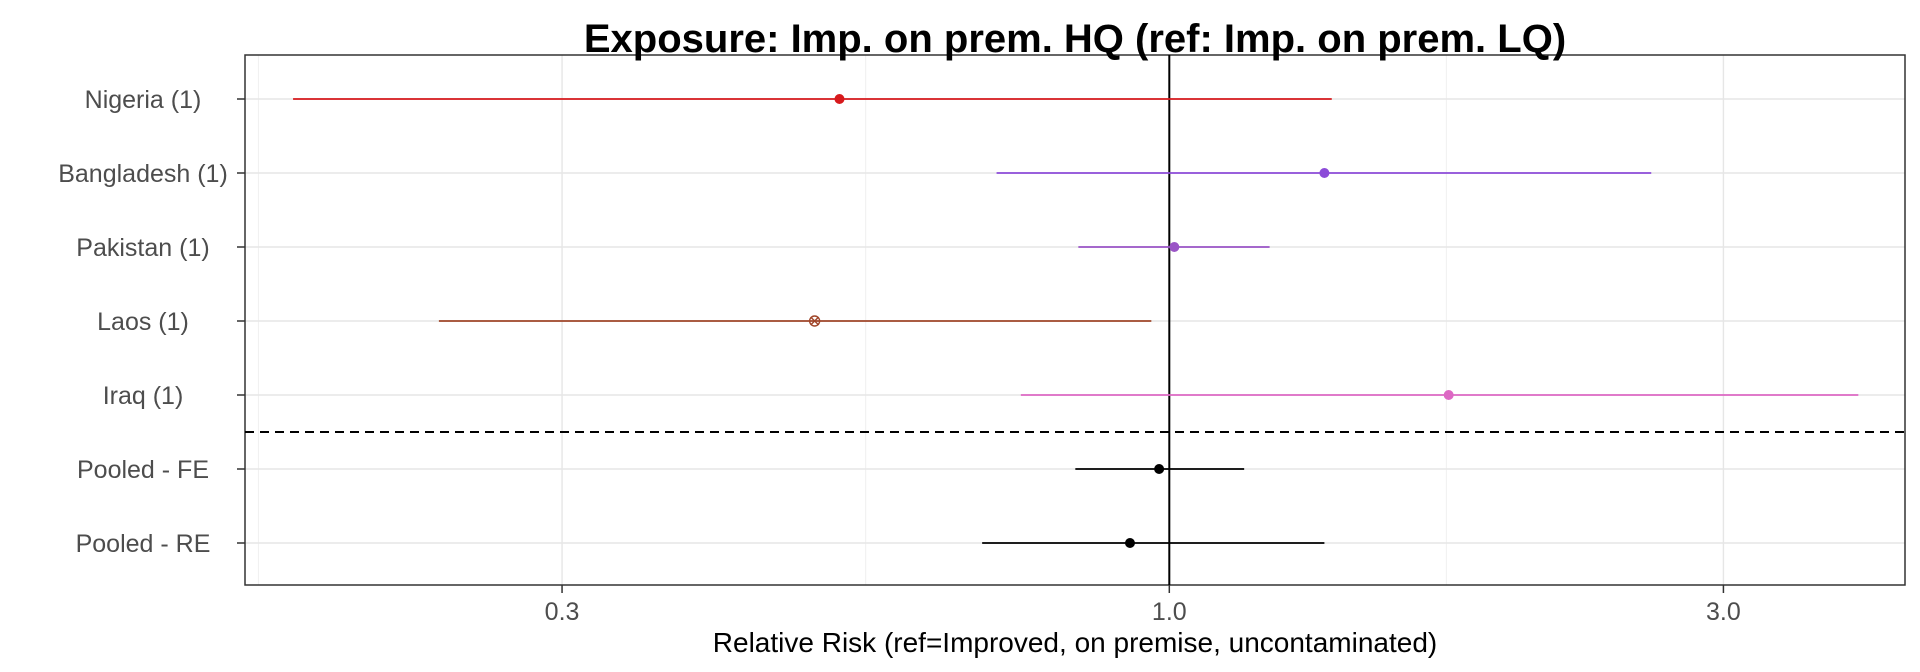  What do you see at coordinates (143, 544) in the screenshot?
I see `row-label: Pooled - RE` at bounding box center [143, 544].